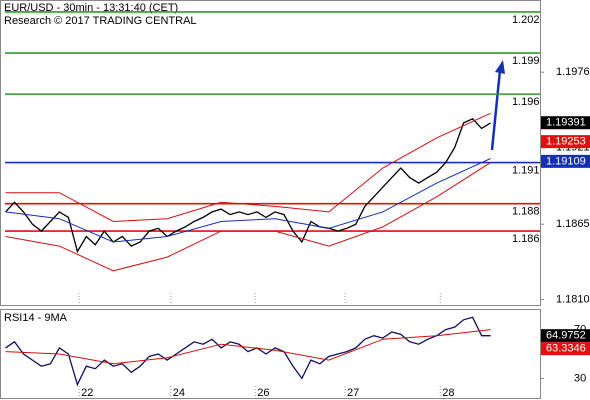 This screenshot has height=400, width=590. What do you see at coordinates (526, 61) in the screenshot?
I see `level-label: 1.199` at bounding box center [526, 61].